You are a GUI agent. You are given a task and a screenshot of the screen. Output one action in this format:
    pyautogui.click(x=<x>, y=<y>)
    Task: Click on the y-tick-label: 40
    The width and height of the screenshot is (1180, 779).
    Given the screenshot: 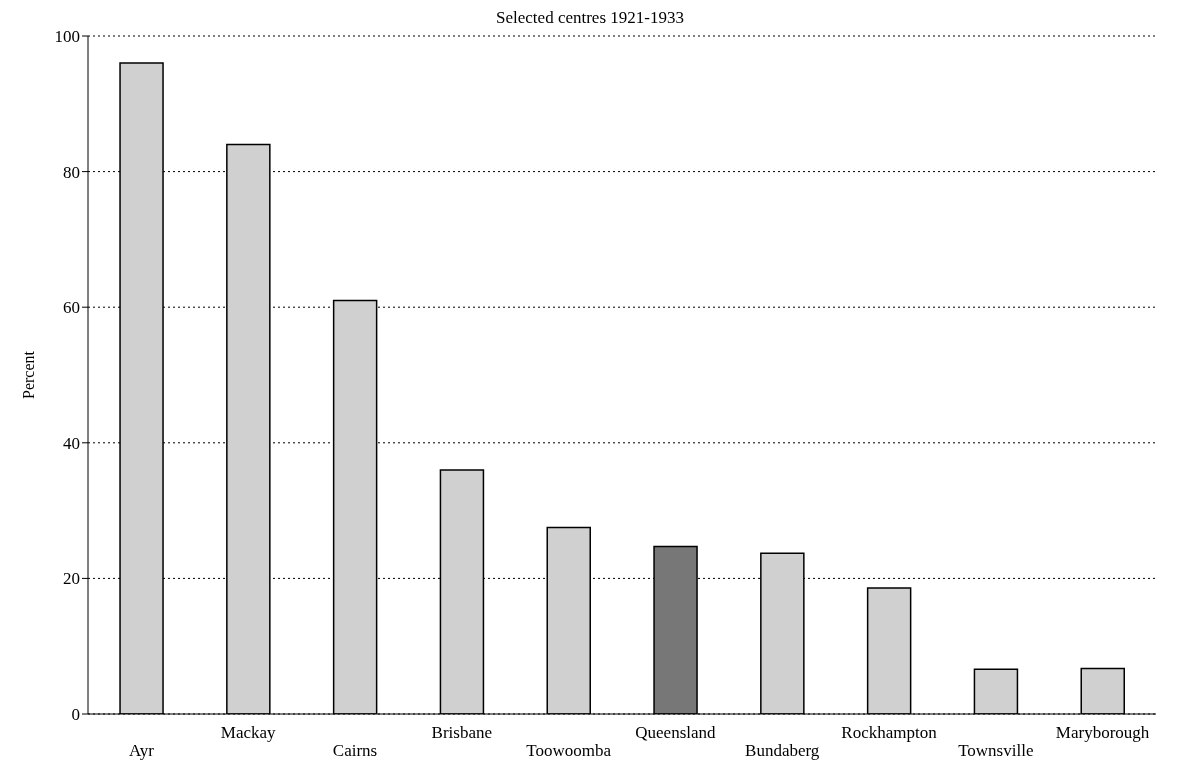 What is the action you would take?
    pyautogui.click(x=71, y=443)
    